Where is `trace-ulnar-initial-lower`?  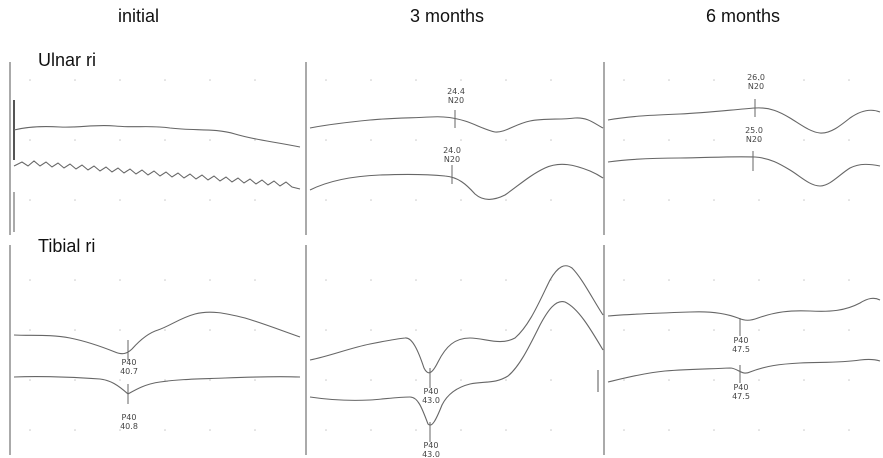
trace-ulnar-initial-lower is located at coordinates (157, 175).